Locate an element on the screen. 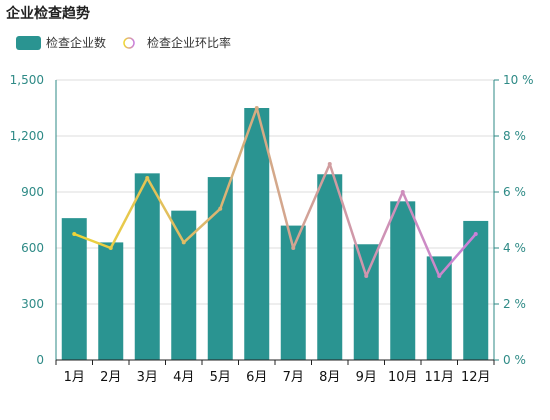 Image resolution: width=550 pixels, height=420 pixels. y-left-tick-label: 900 is located at coordinates (32, 192).